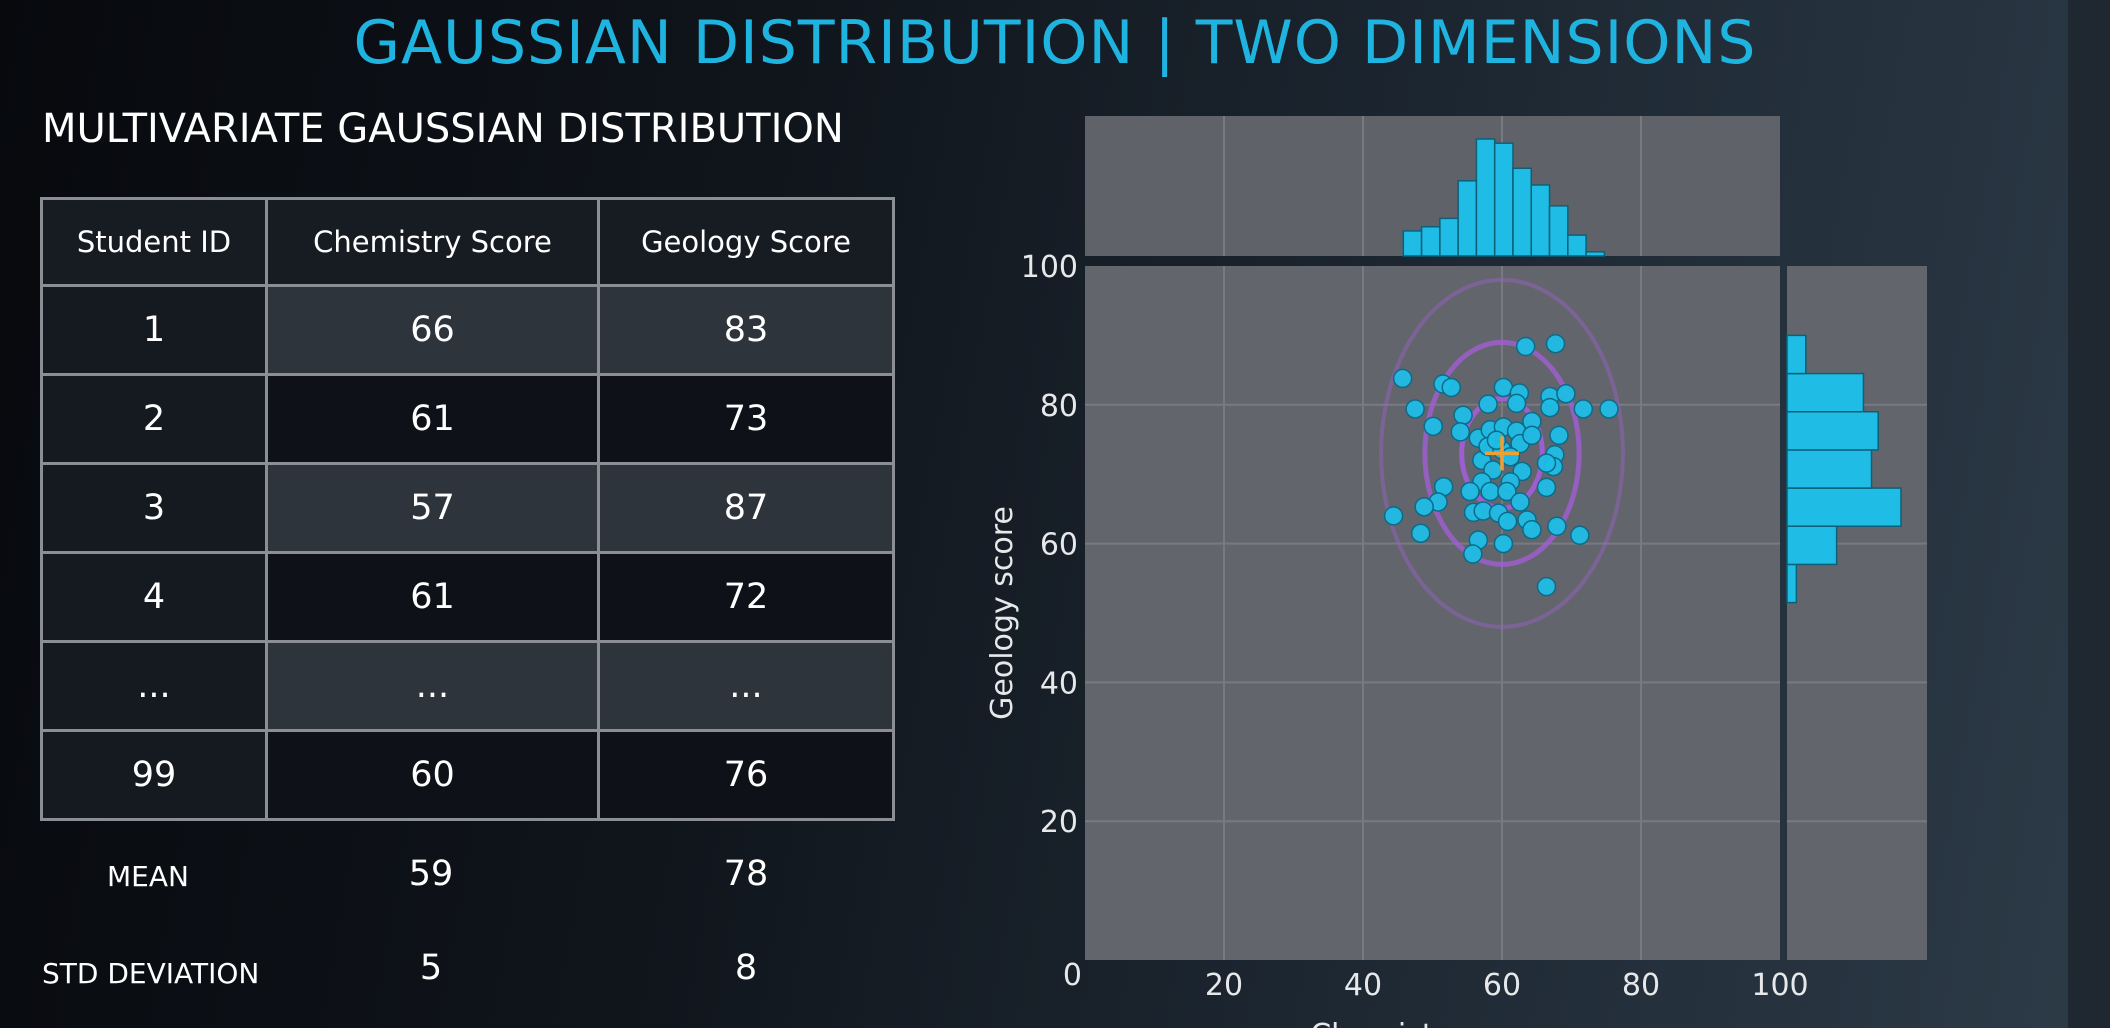 The image size is (2110, 1028). I want to click on table-row: 4 61 72, so click(467, 597).